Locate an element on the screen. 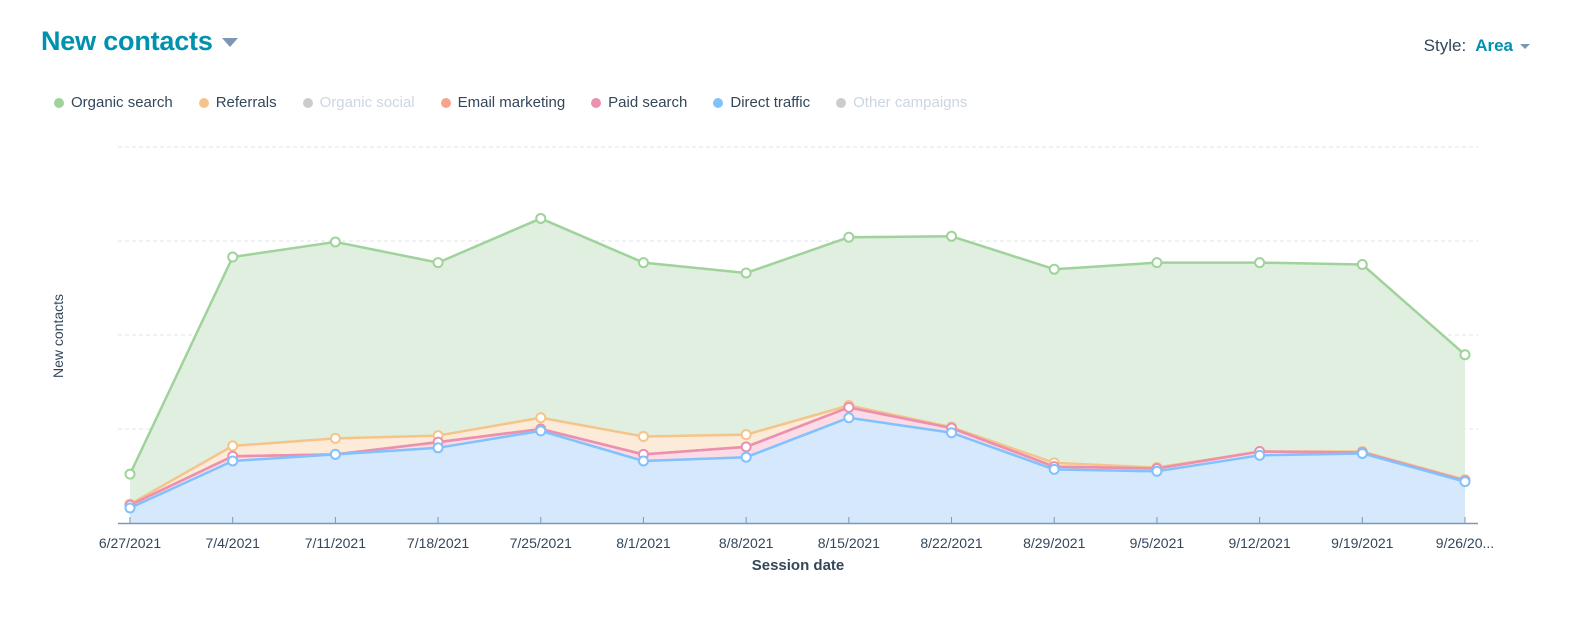 This screenshot has height=619, width=1574. legend-label: Direct traffic is located at coordinates (770, 102).